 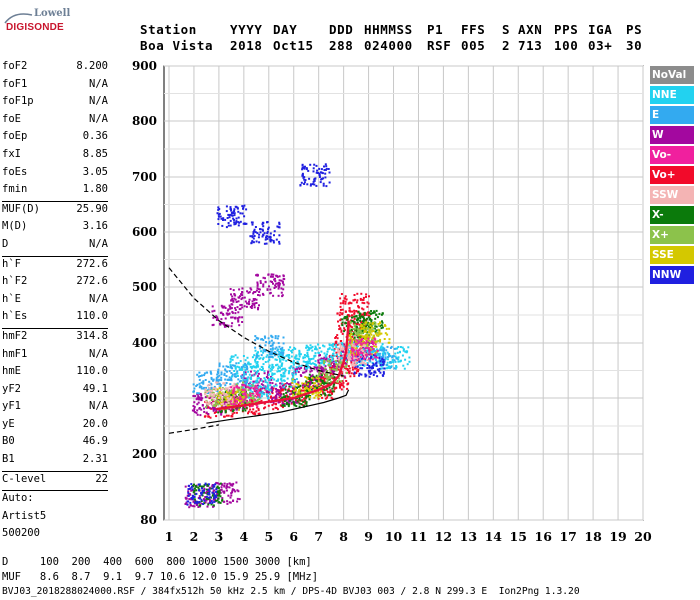 I want to click on param-key: hmF2, so click(x=15, y=335).